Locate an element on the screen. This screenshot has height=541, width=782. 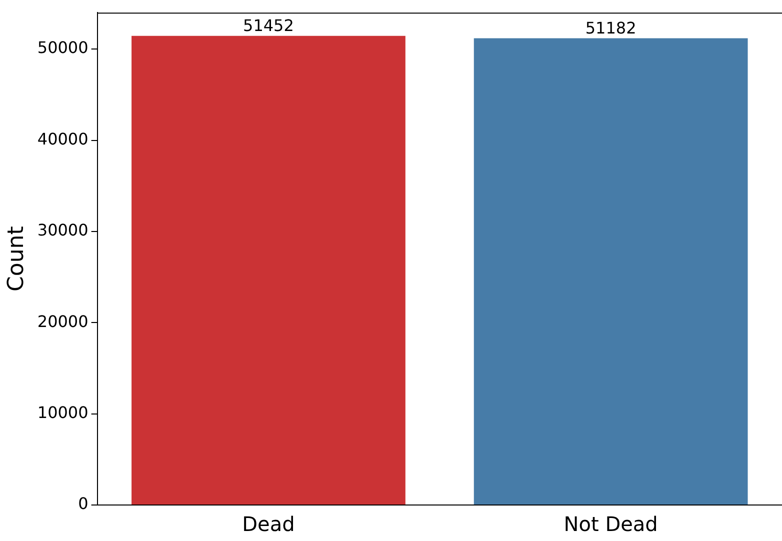
x-tick-label: Not Dead is located at coordinates (611, 524).